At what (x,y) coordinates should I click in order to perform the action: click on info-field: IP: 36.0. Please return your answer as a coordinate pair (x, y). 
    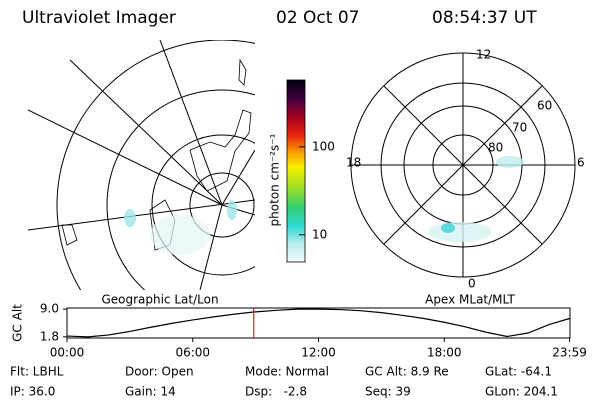
    Looking at the image, I should click on (32, 392).